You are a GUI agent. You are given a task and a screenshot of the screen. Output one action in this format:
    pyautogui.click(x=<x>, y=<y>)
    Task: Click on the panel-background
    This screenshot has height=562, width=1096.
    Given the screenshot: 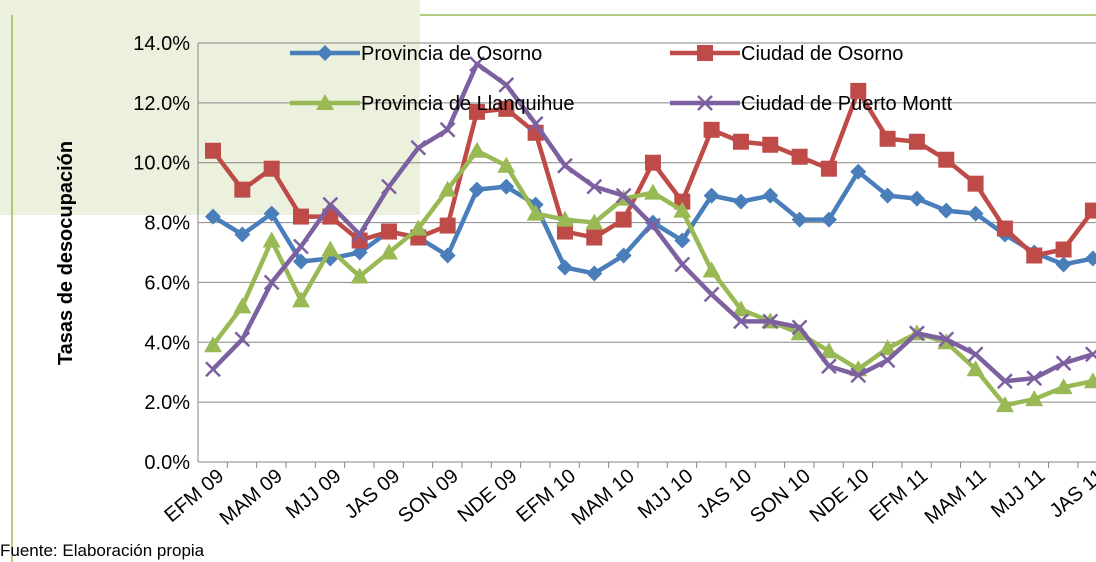 What is the action you would take?
    pyautogui.click(x=210, y=107)
    